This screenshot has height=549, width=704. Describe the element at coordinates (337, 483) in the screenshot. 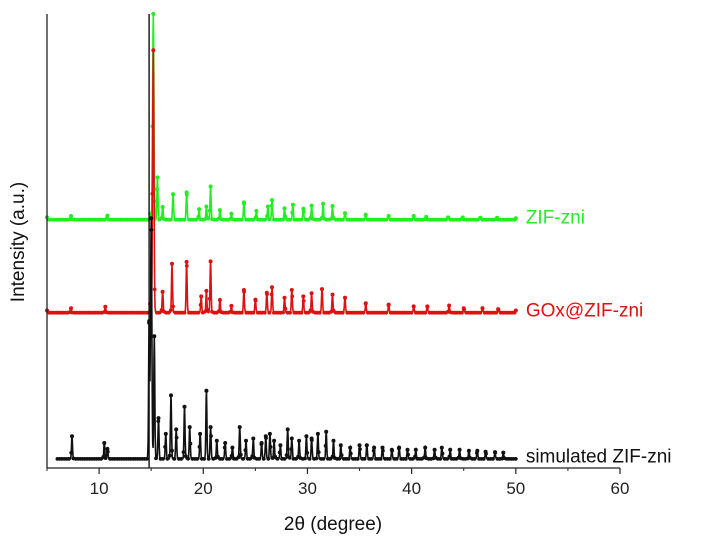

I see `x-ticks: 10 20 30 40 50 60` at that location.